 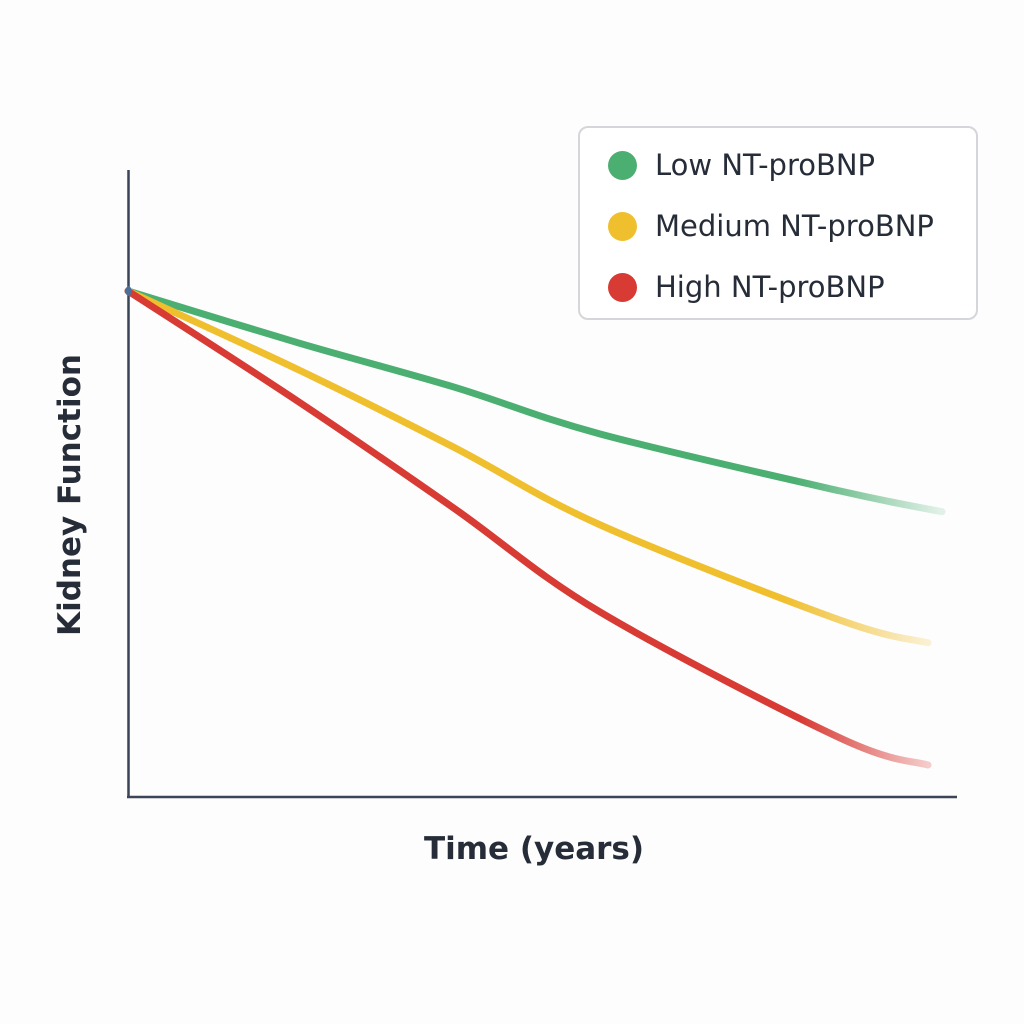 I want to click on y-axis-title: Kidney Function, so click(x=70, y=495).